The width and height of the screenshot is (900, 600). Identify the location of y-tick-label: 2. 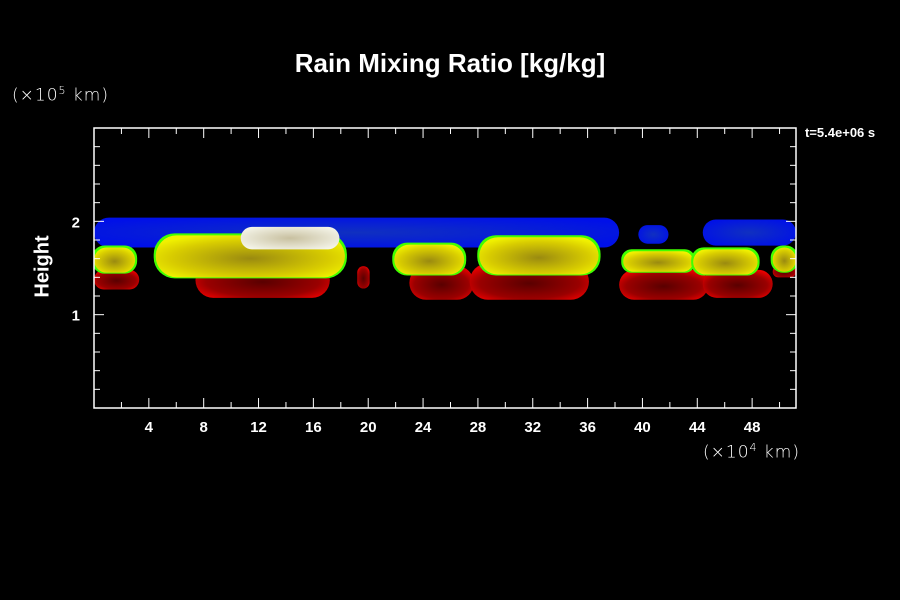
(76, 222).